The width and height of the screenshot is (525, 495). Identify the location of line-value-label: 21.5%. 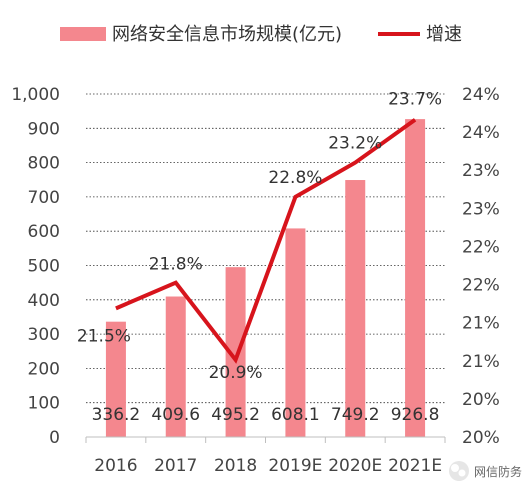
(104, 336).